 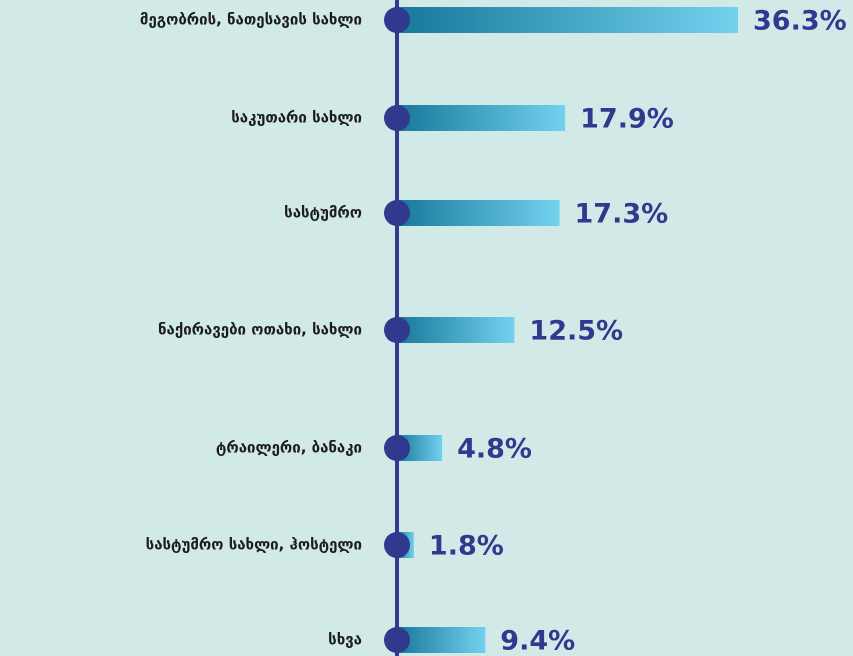 What do you see at coordinates (260, 330) in the screenshot?
I see `category-label: ნაქირავები ოთახი, სახლი` at bounding box center [260, 330].